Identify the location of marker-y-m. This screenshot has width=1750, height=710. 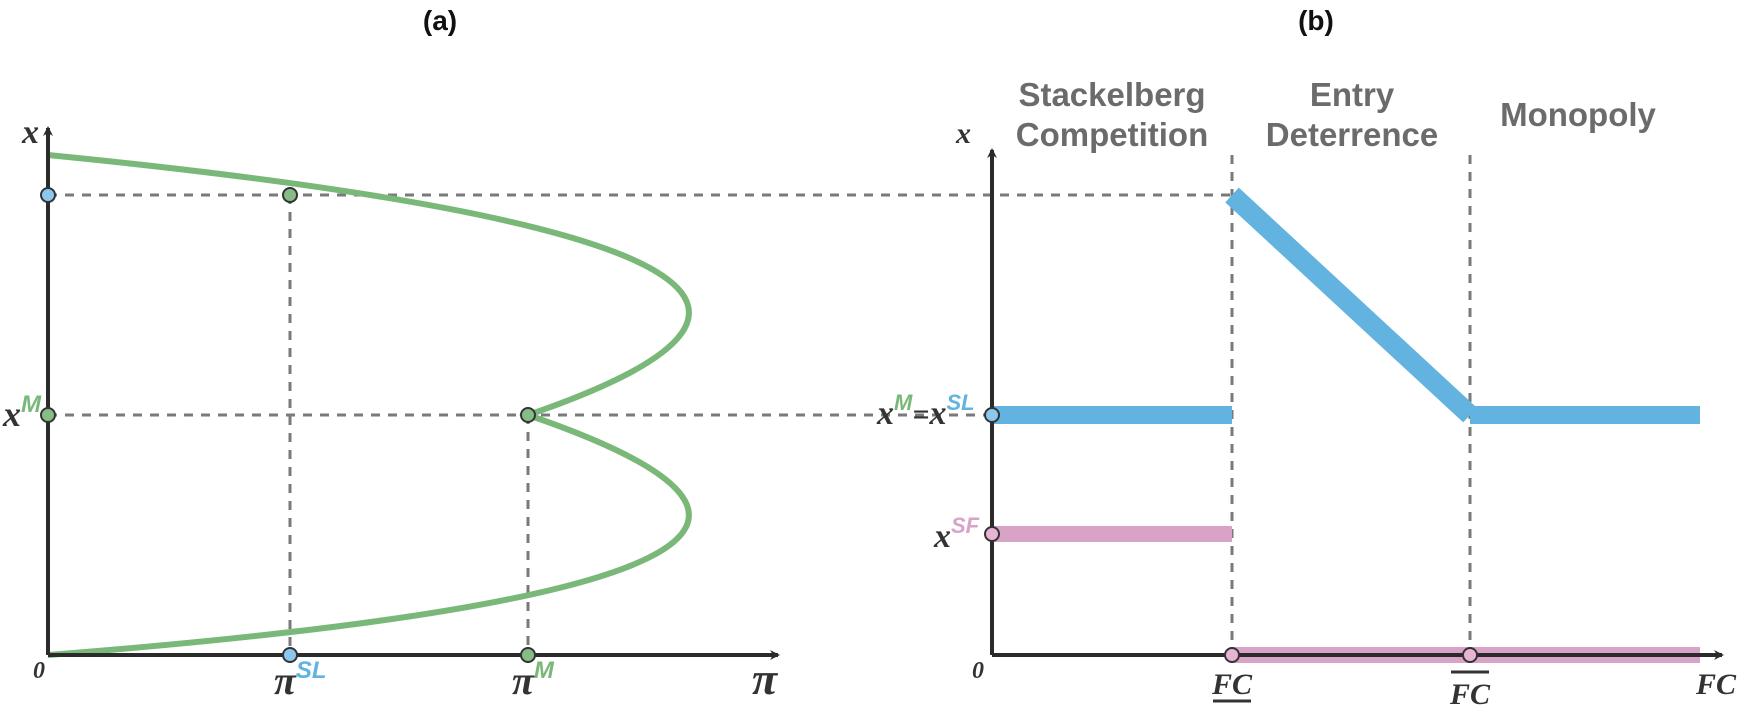
(48, 415).